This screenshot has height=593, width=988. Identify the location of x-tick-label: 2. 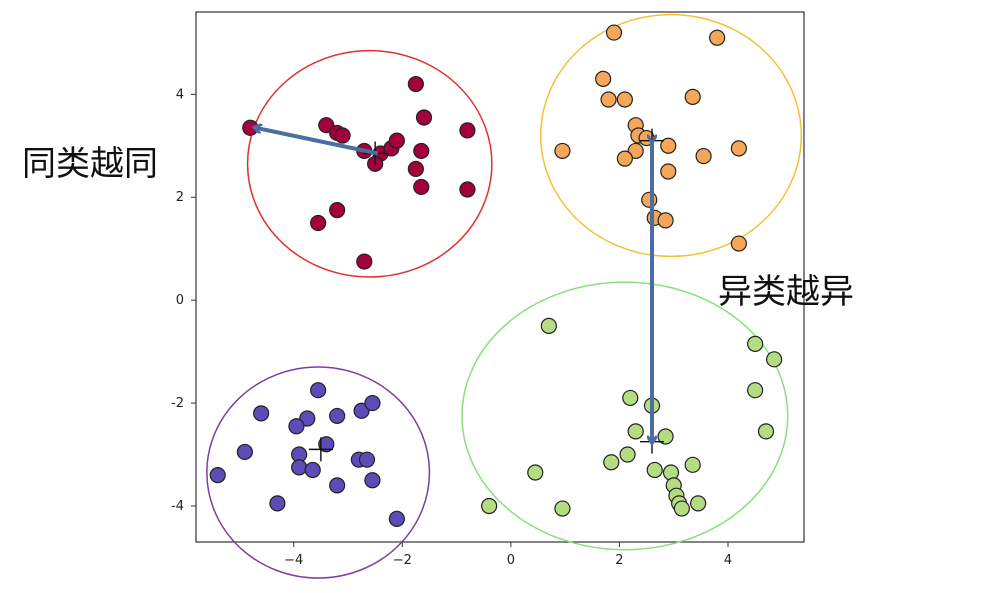
(619, 560).